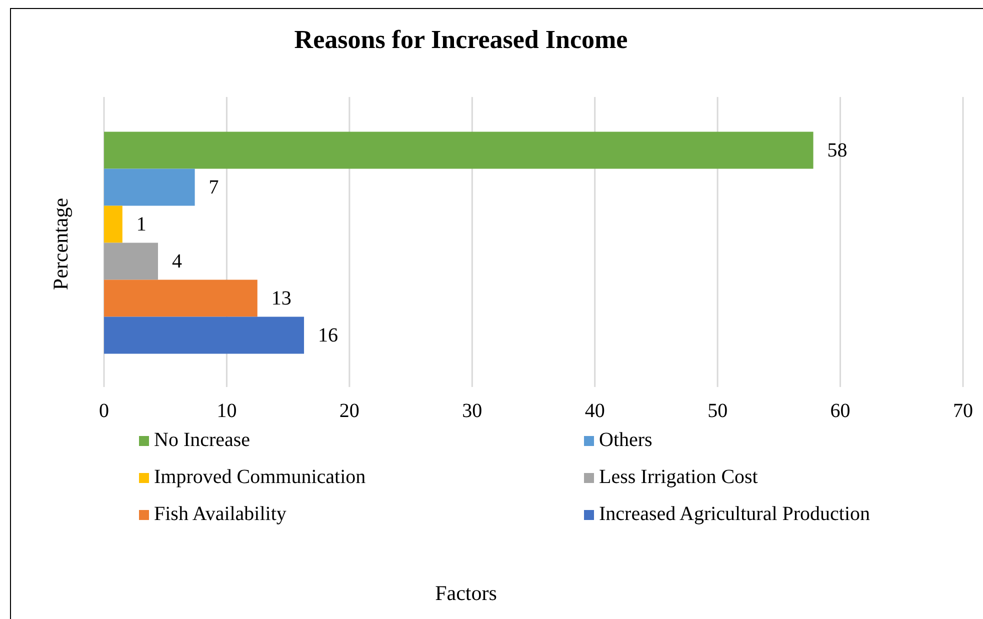 Image resolution: width=983 pixels, height=619 pixels. I want to click on legend-label: Improved Communication, so click(260, 477).